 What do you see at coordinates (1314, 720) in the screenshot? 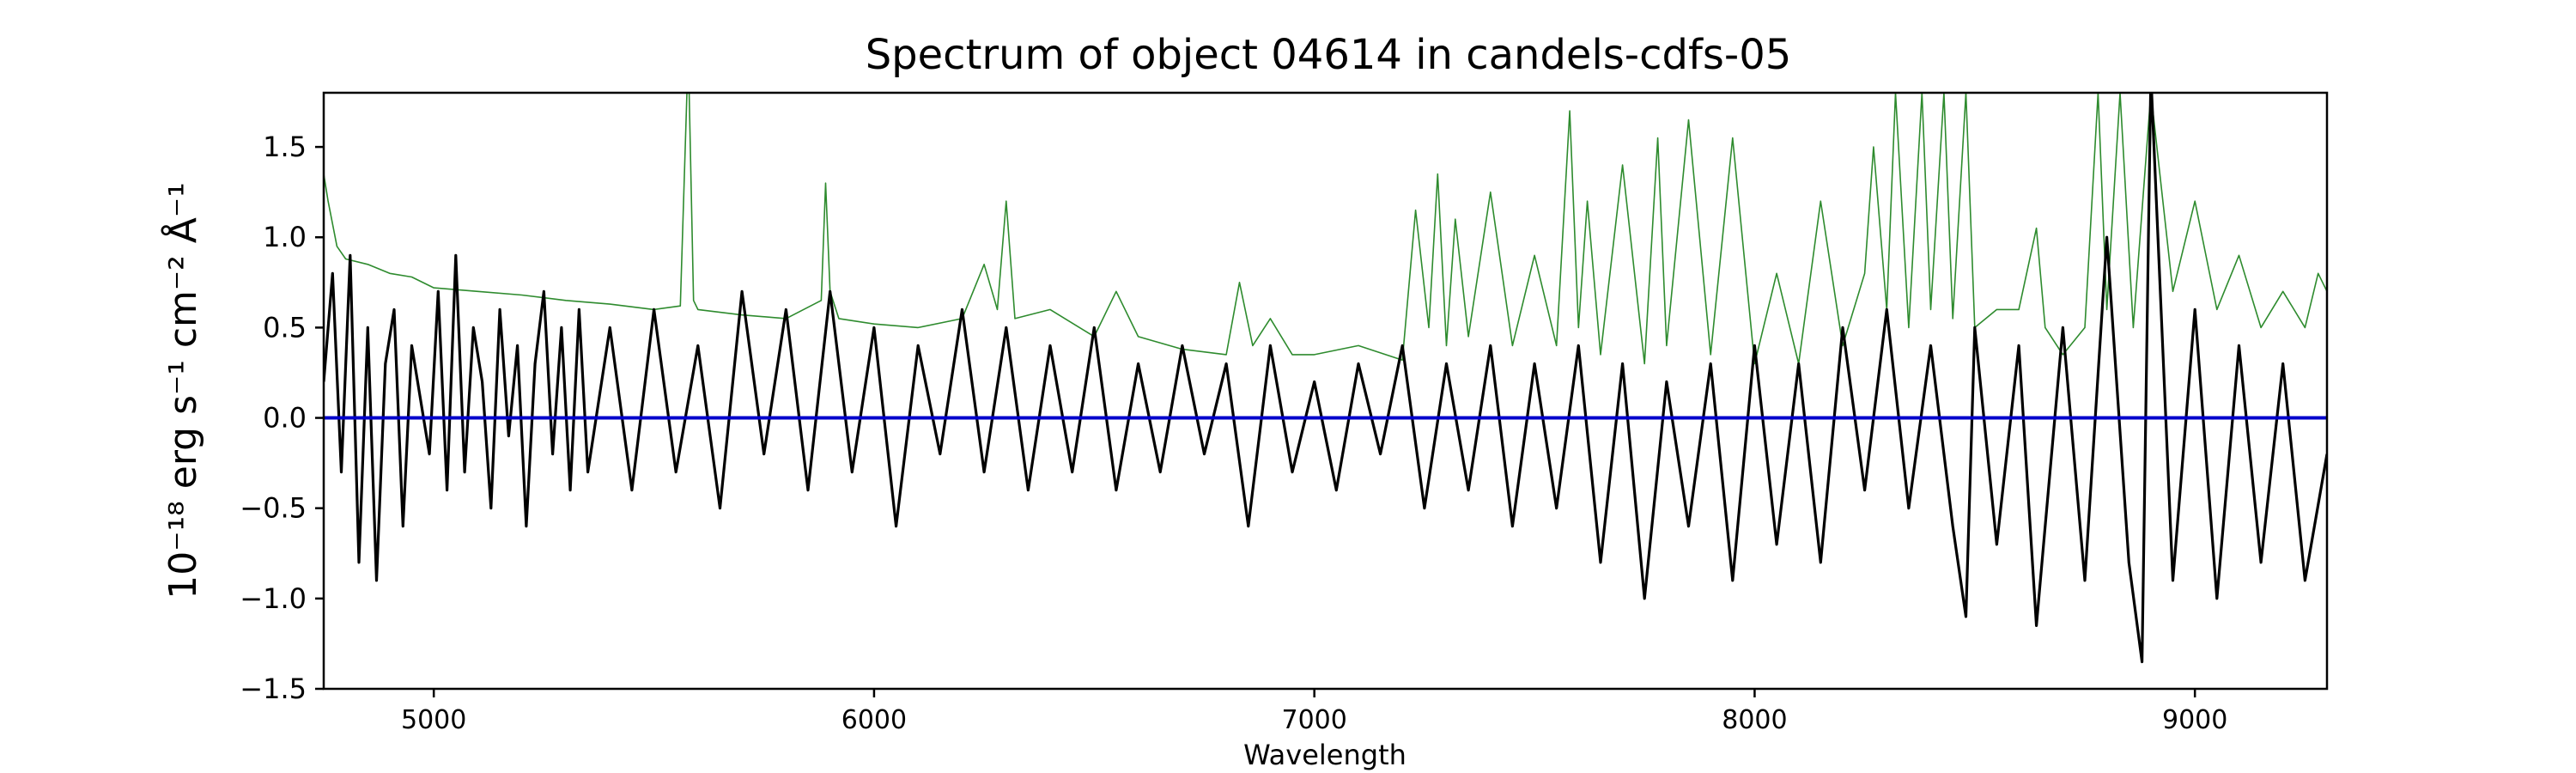
I see `x-tick-label: 7000` at bounding box center [1314, 720].